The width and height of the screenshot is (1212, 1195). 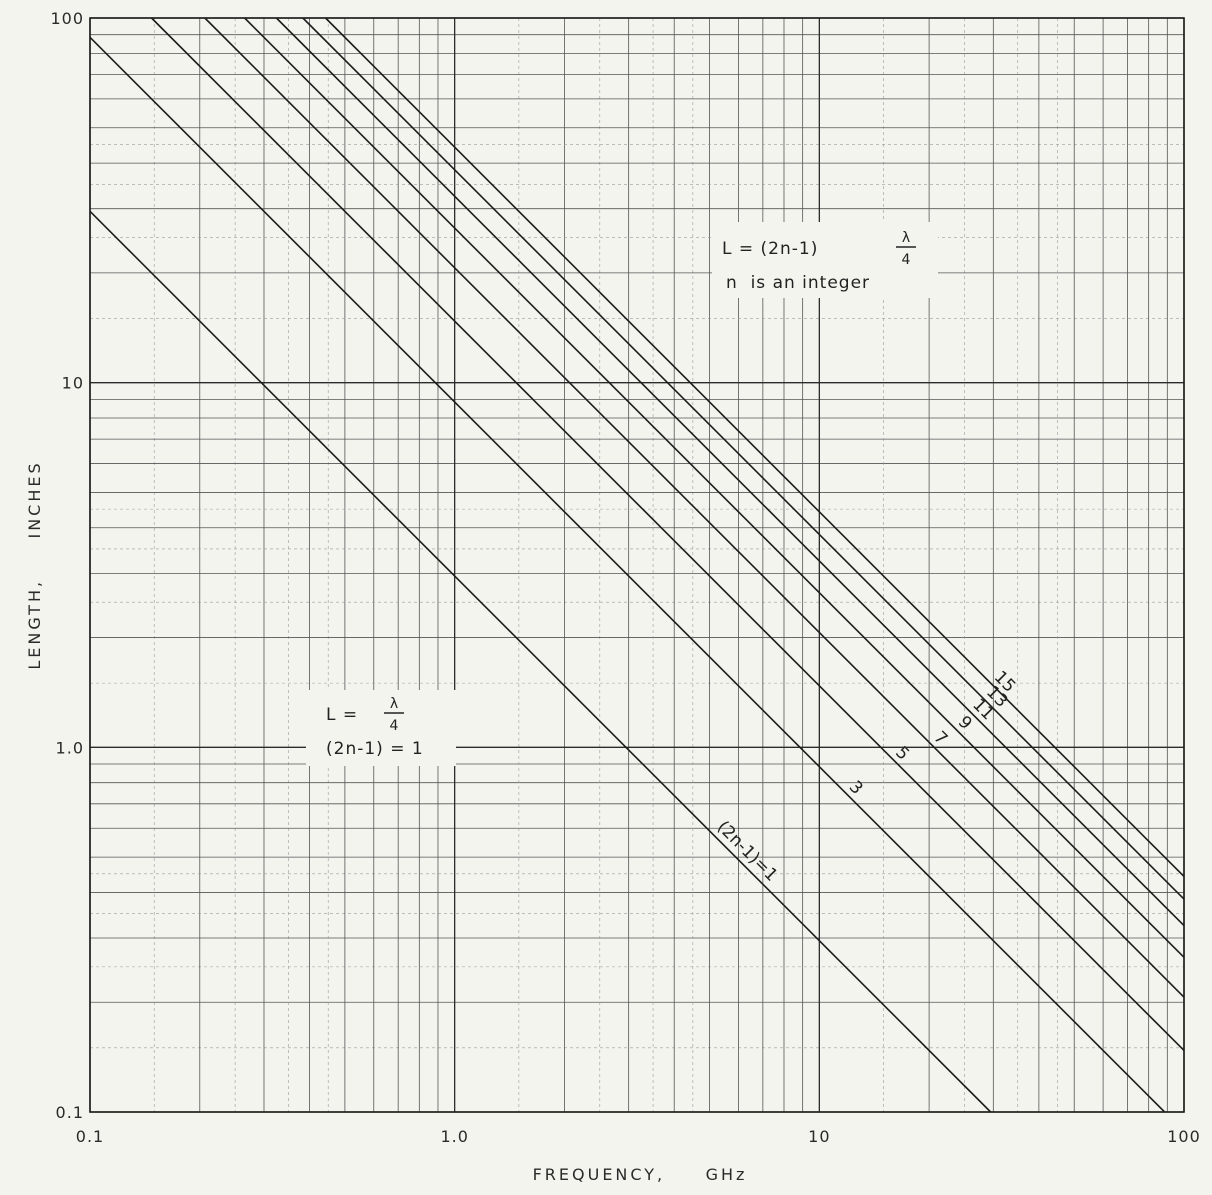 I want to click on formula-general-note: n is an integer, so click(x=798, y=283).